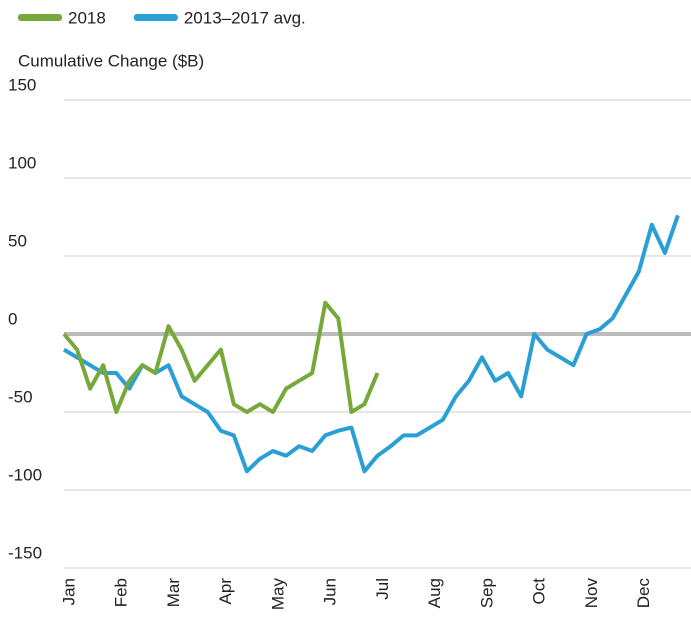  What do you see at coordinates (20, 396) in the screenshot?
I see `y-tick-label: -50` at bounding box center [20, 396].